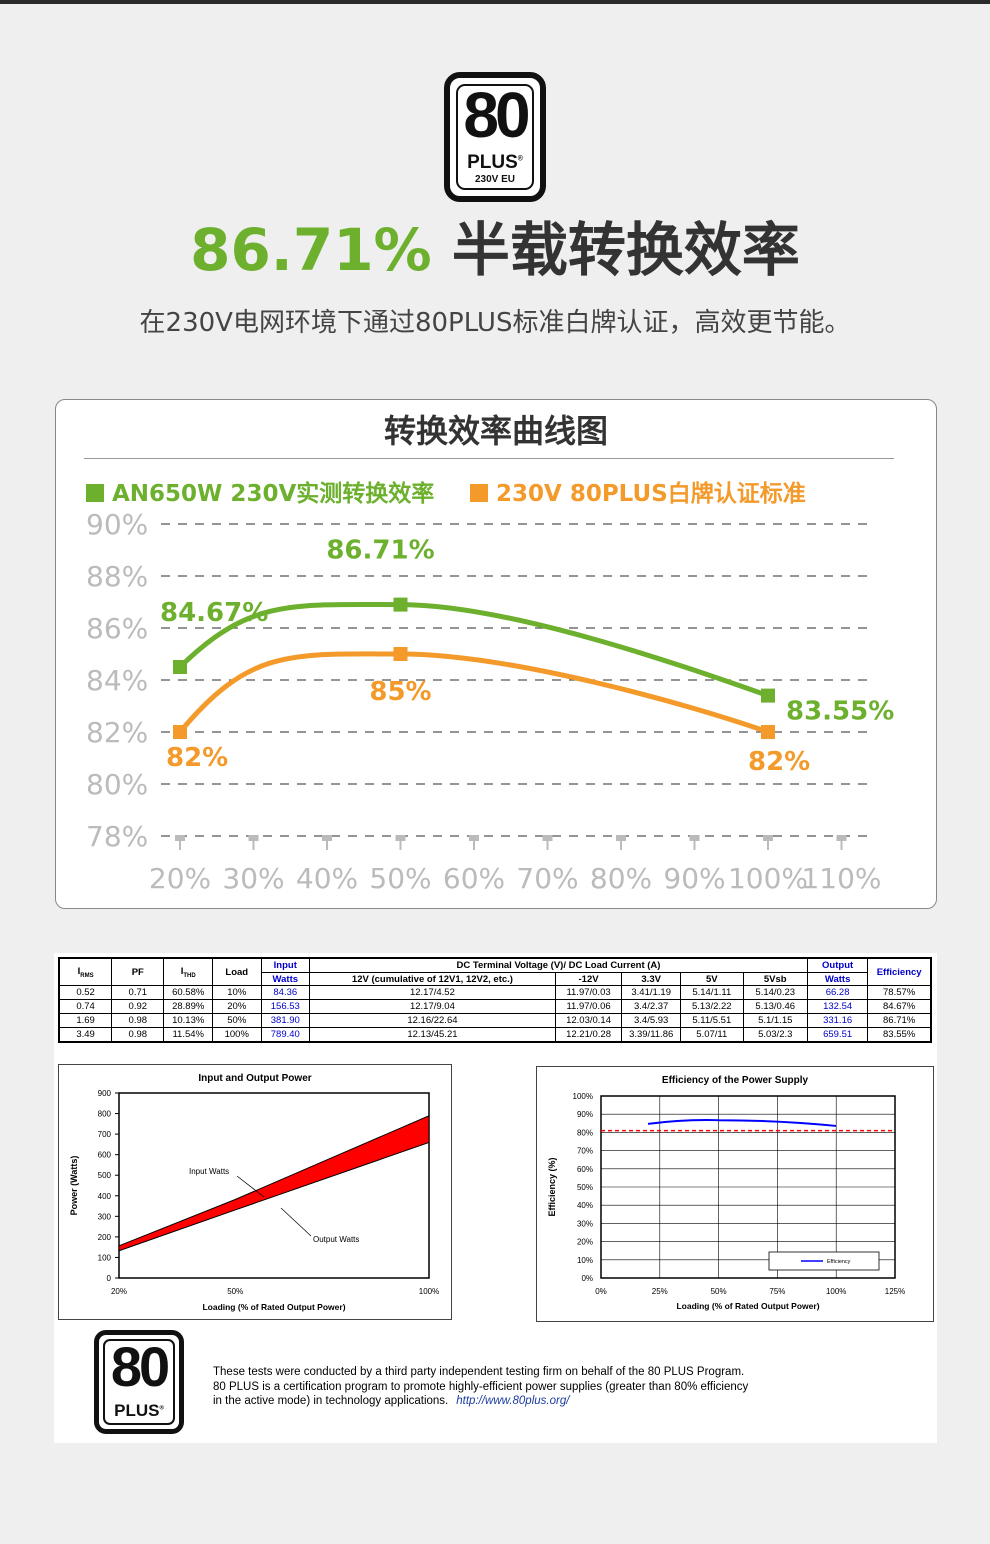 The width and height of the screenshot is (990, 1544). I want to click on y-tick-label: 88%, so click(117, 576).